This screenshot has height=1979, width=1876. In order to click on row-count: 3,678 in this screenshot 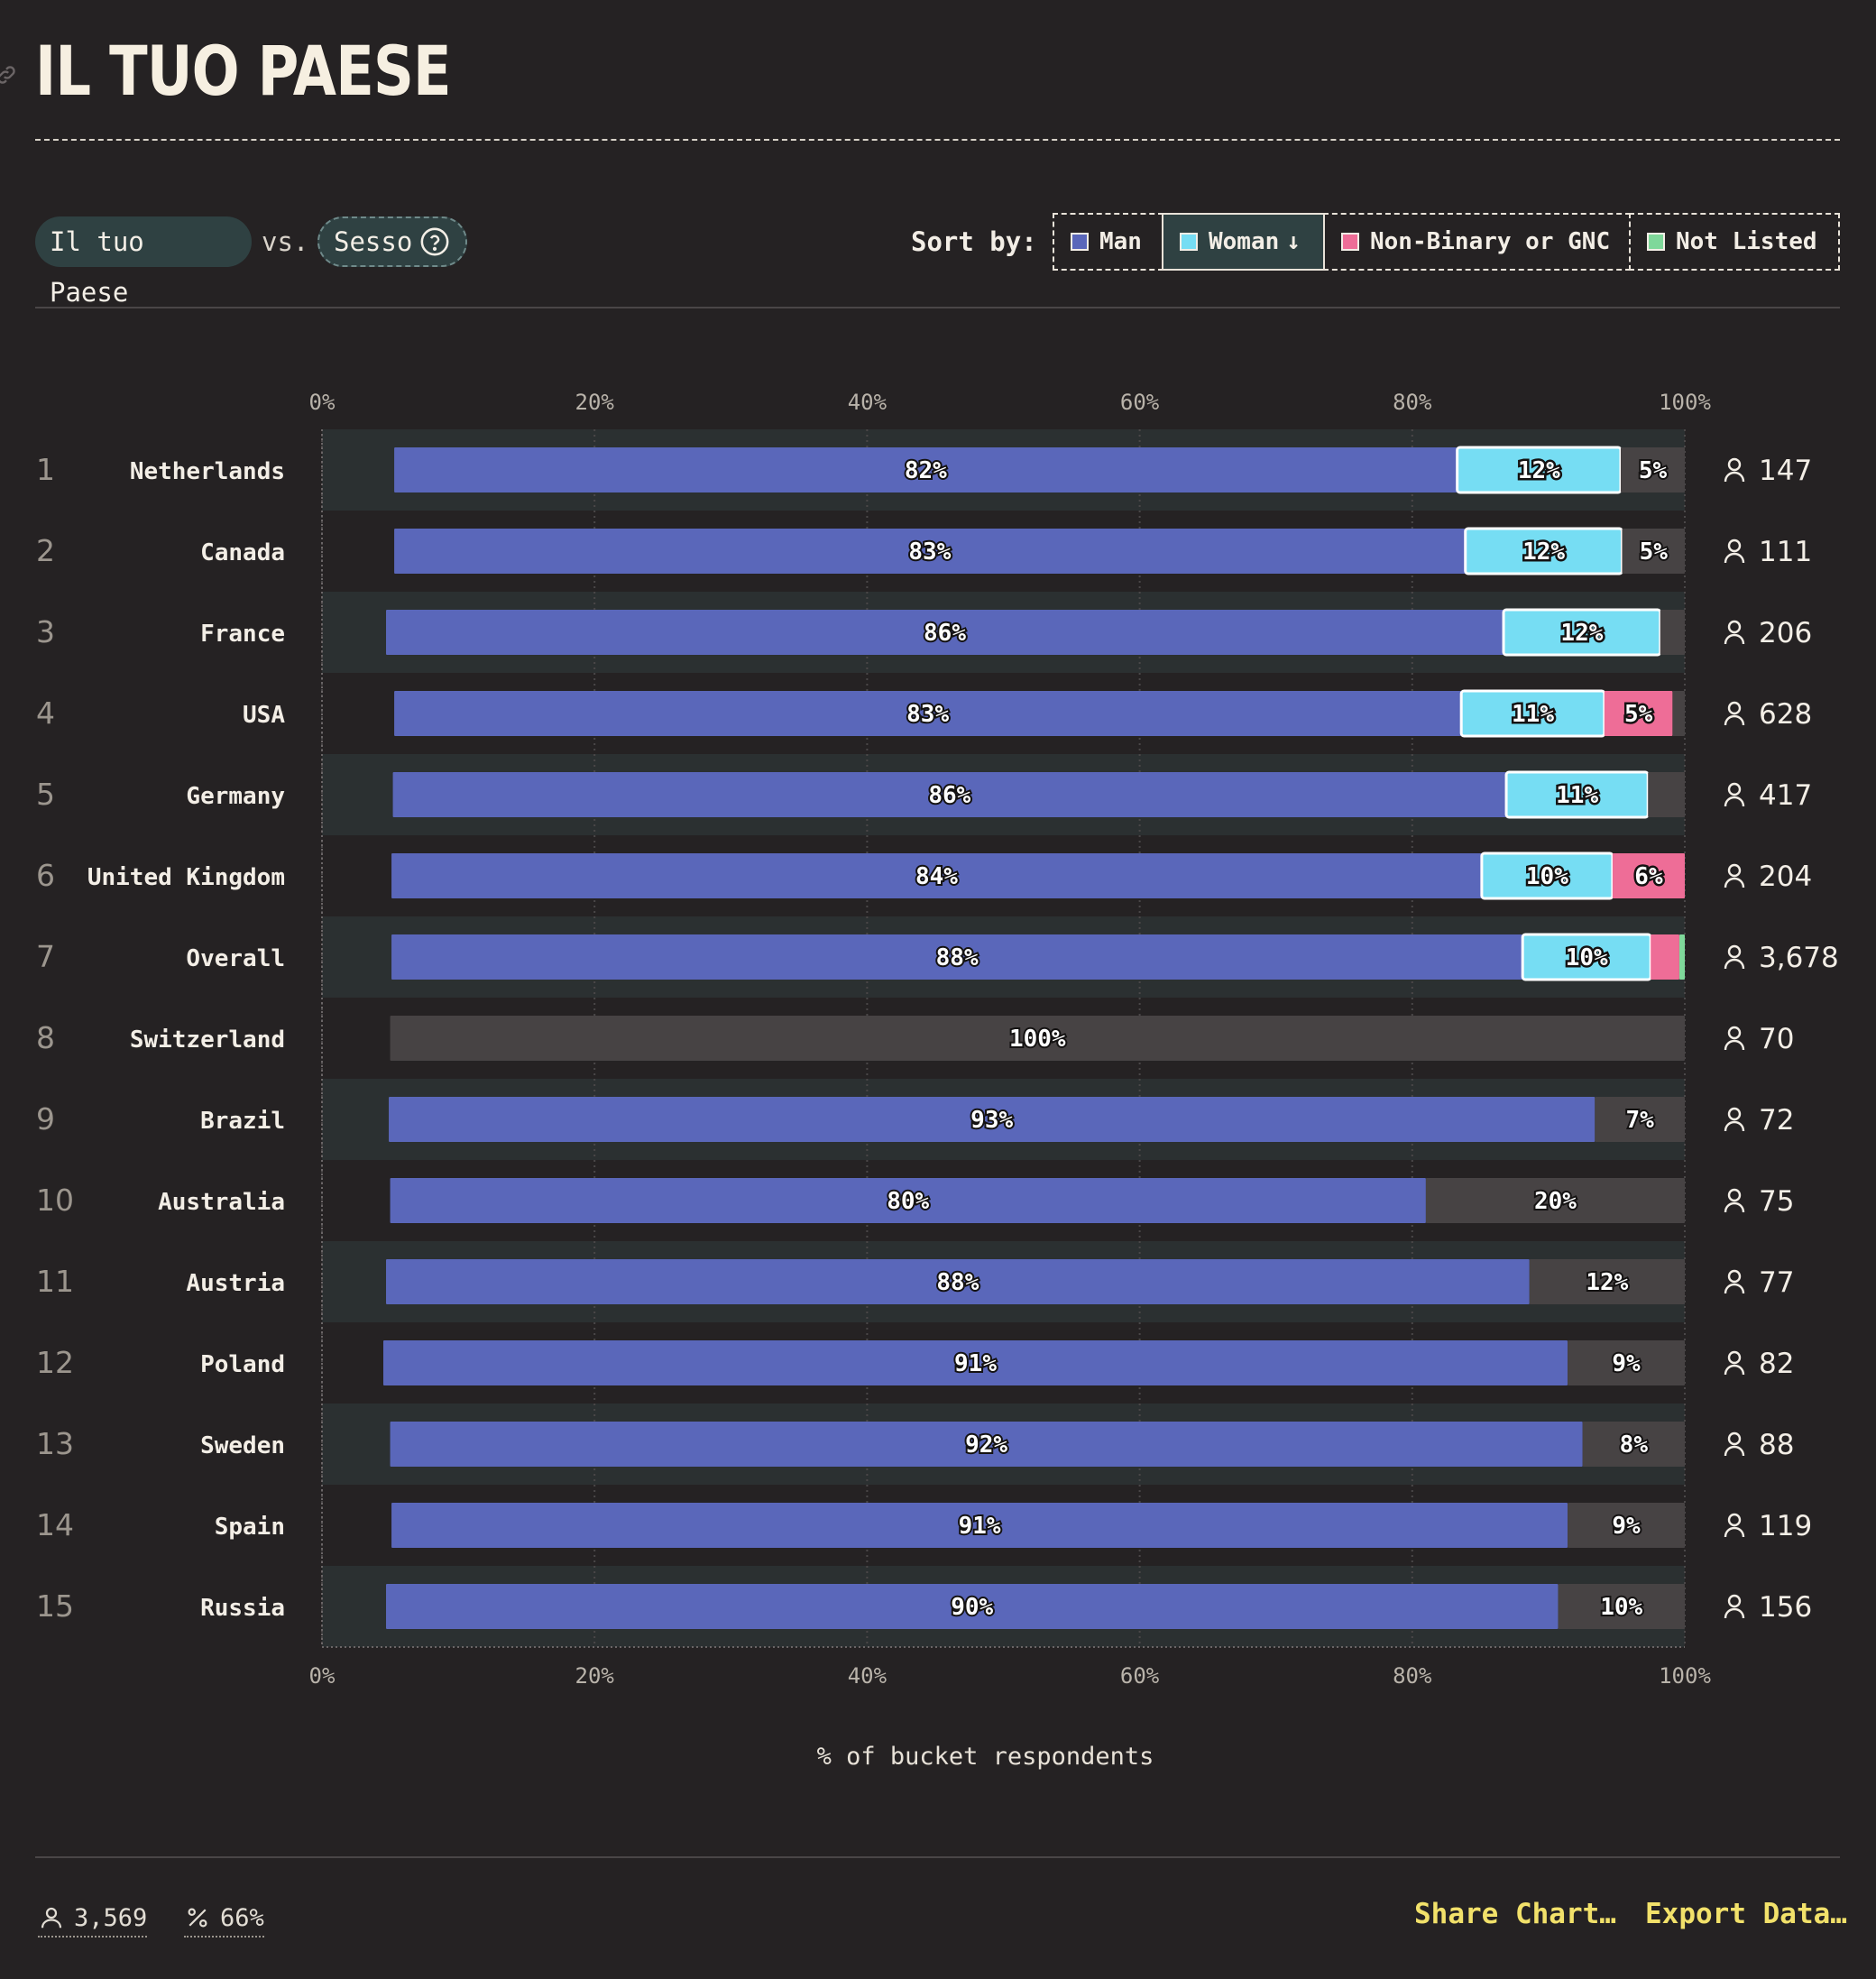, I will do `click(1799, 958)`.